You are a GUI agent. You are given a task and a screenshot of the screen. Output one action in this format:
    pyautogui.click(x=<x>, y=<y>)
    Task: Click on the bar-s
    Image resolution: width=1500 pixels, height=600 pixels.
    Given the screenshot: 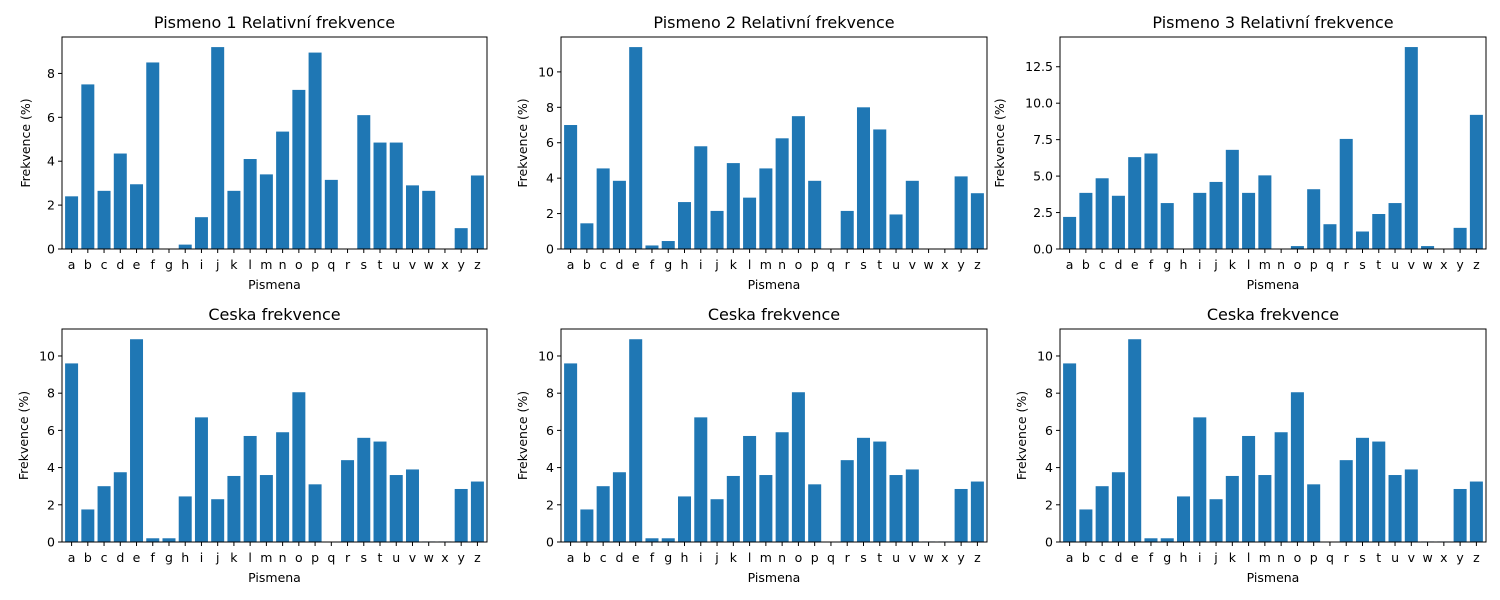 What is the action you would take?
    pyautogui.click(x=1362, y=240)
    